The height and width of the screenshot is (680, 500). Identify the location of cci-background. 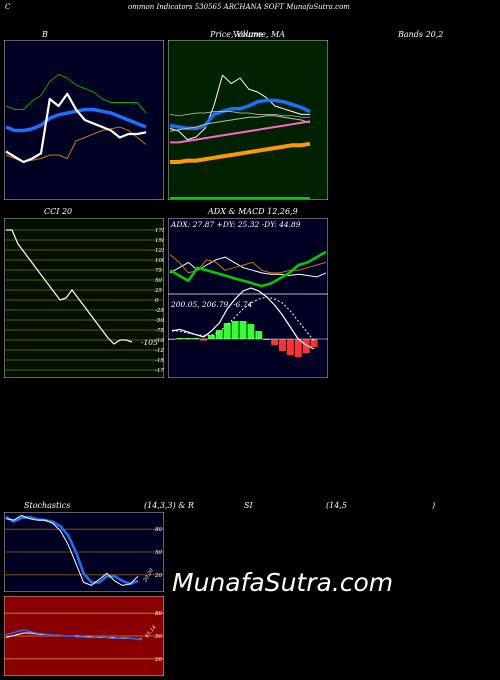
(84, 298).